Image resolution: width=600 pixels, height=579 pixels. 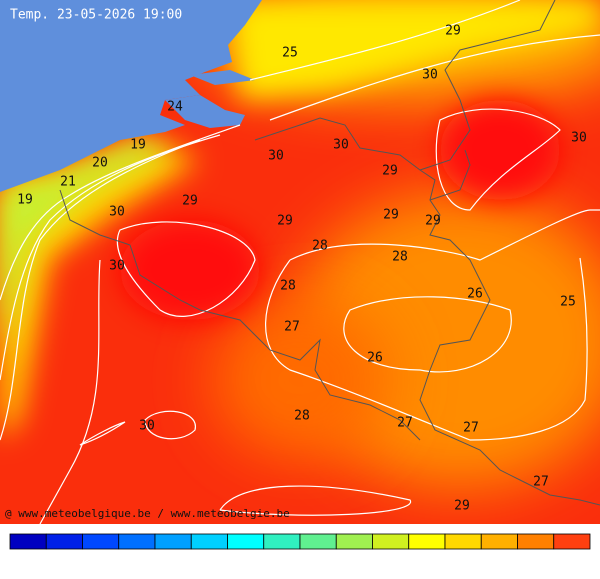 I want to click on field-yellow, so click(x=415, y=50).